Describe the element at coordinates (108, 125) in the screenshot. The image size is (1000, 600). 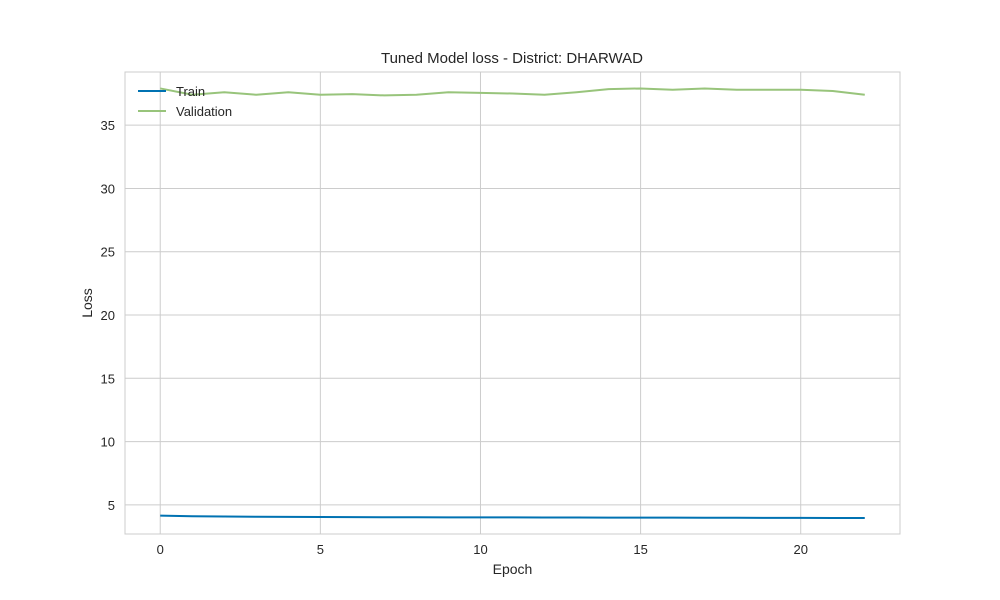
I see `y-tick-label: 35` at that location.